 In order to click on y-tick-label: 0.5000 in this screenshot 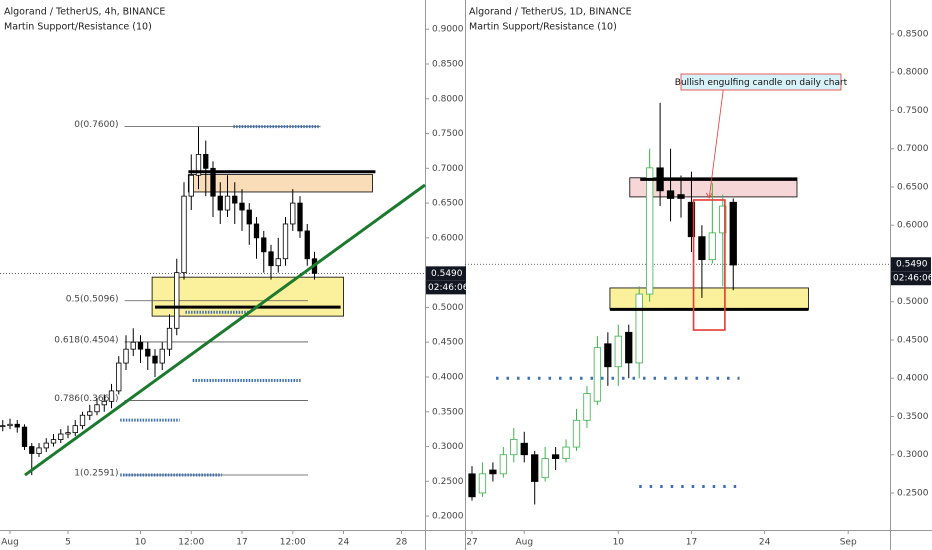, I will do `click(448, 308)`.